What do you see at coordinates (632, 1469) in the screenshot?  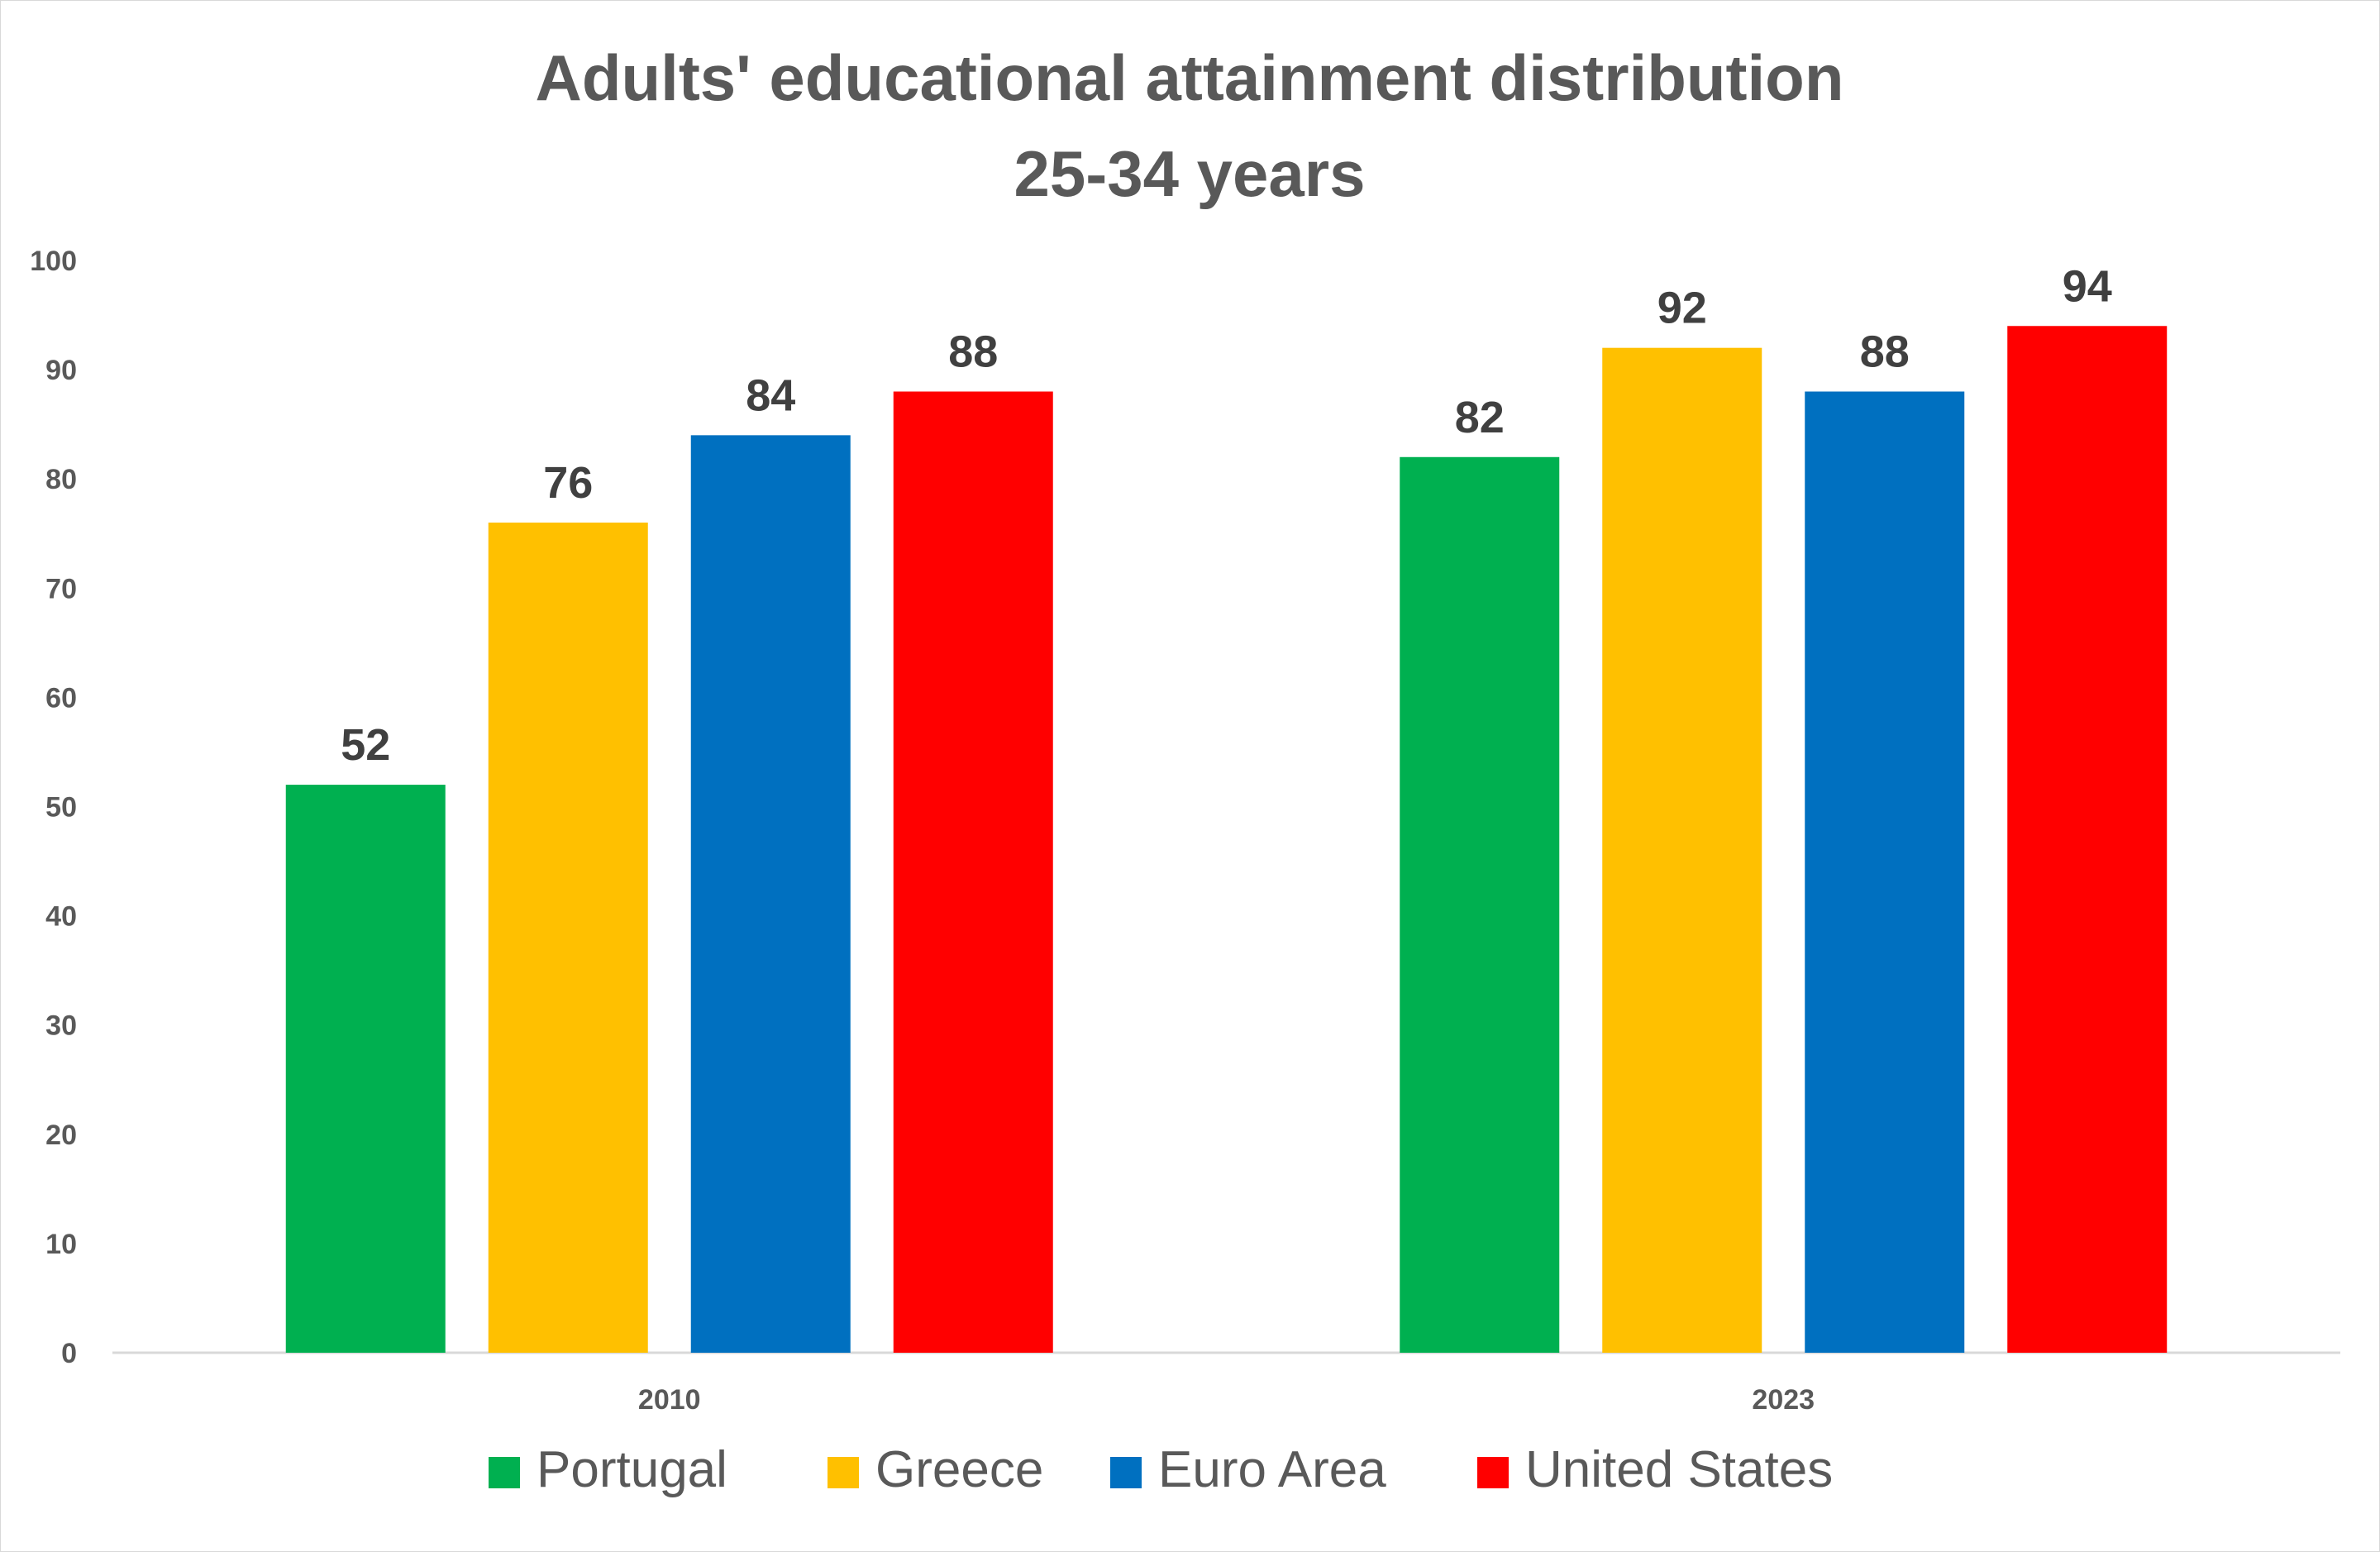 I see `legend-label: Portugal` at bounding box center [632, 1469].